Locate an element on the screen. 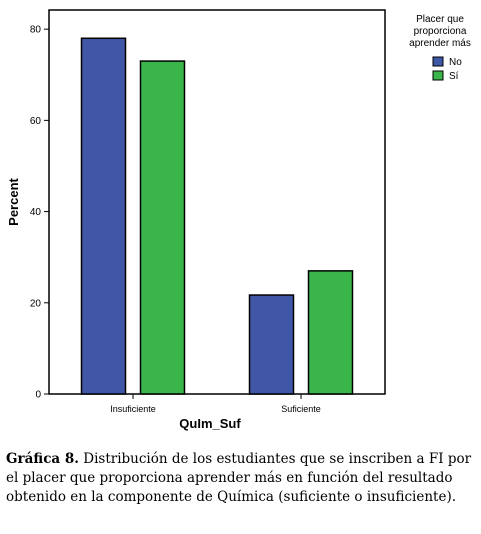 This screenshot has width=481, height=534. y-tick-label: 60 is located at coordinates (36, 121).